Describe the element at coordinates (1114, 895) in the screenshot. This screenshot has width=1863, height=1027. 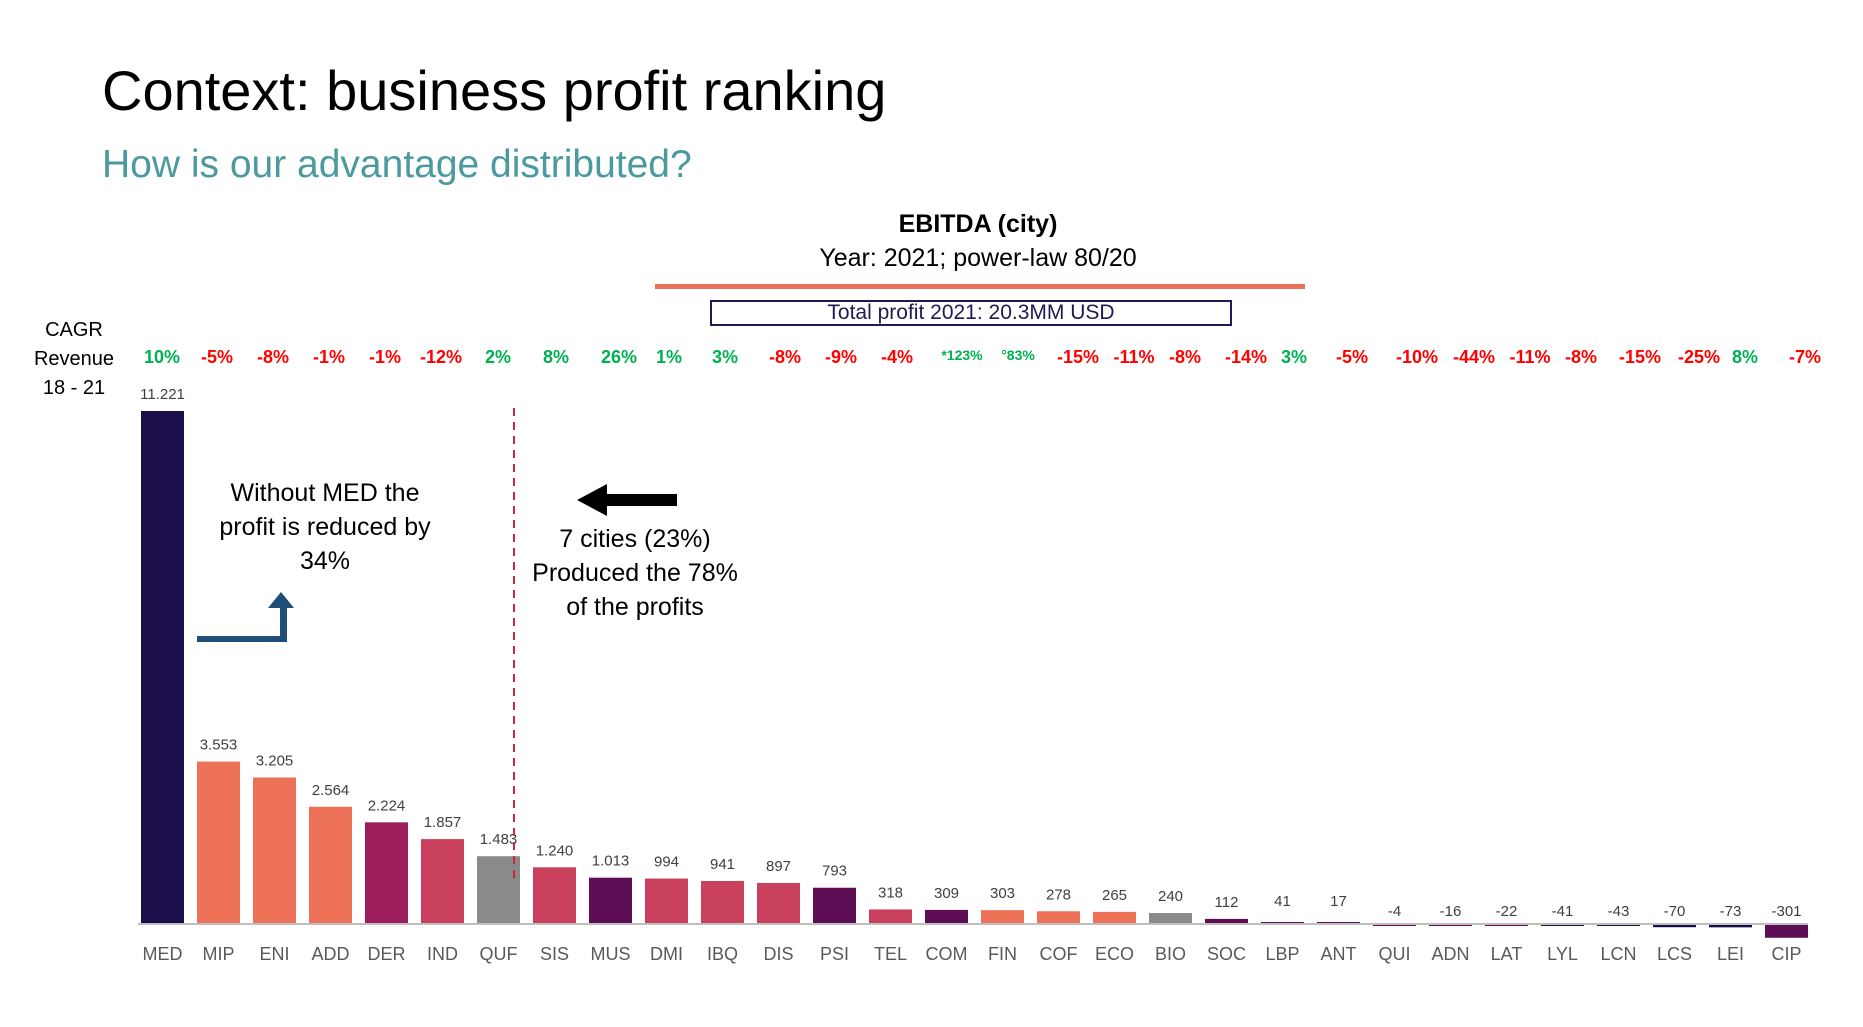
I see `value-label: 265` at that location.